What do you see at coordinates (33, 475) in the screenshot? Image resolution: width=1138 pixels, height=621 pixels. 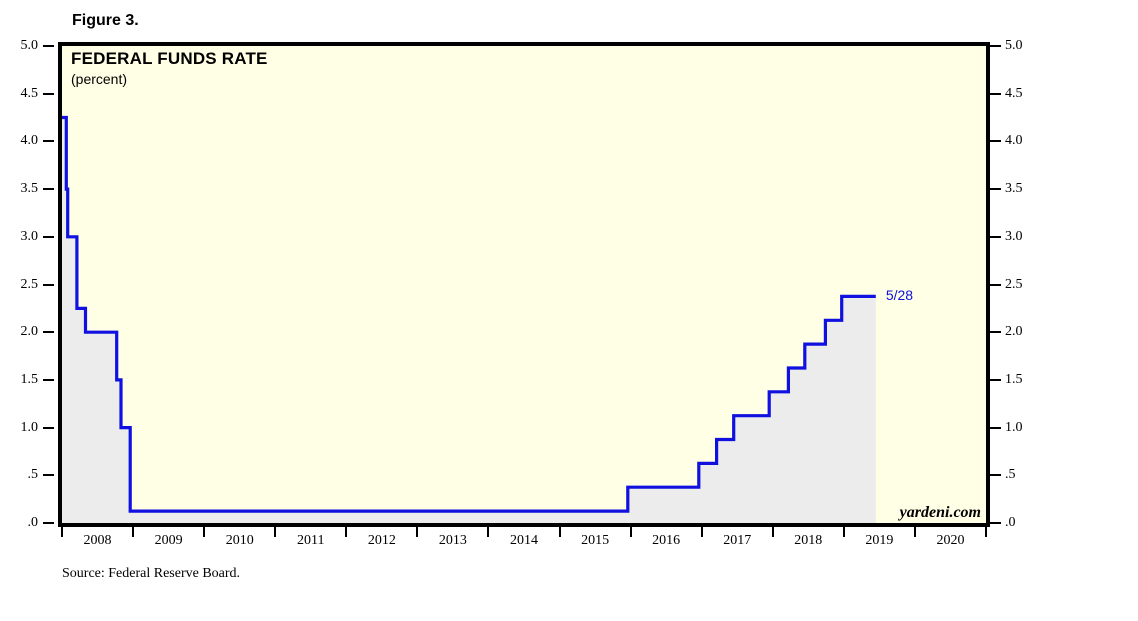 I see `y-axis-label-left: .5` at bounding box center [33, 475].